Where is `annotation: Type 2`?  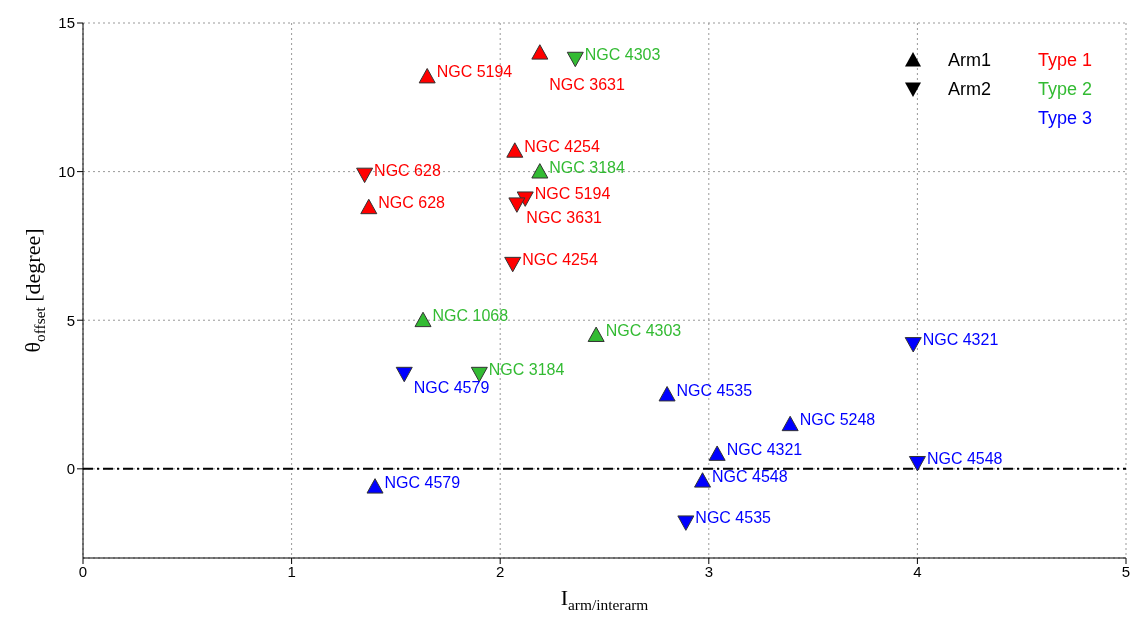 annotation: Type 2 is located at coordinates (1065, 89).